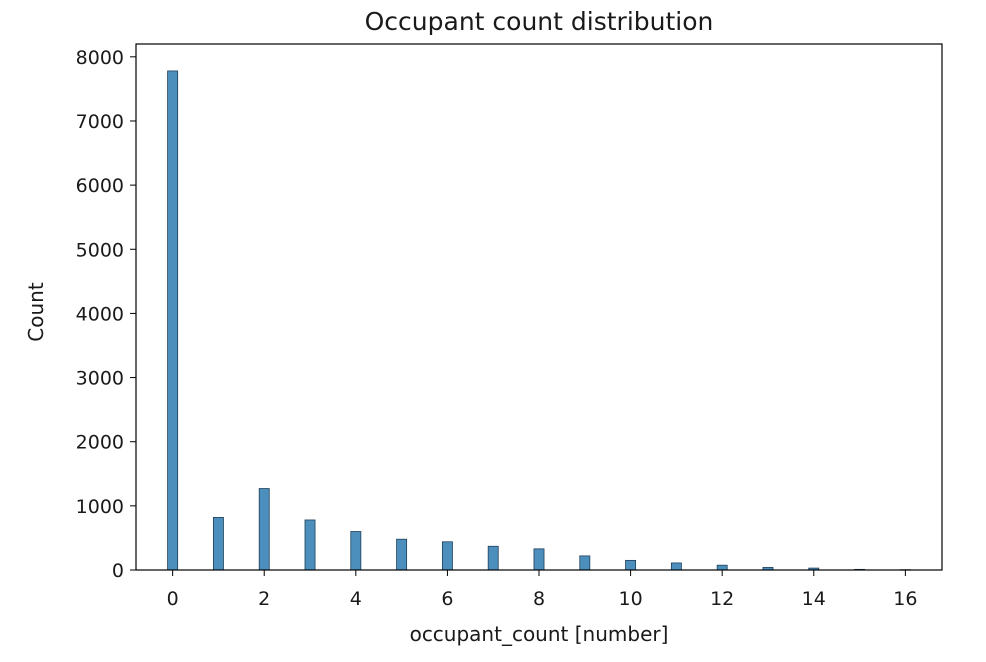 The width and height of the screenshot is (986, 662). I want to click on y-axis-label: Count, so click(36, 312).